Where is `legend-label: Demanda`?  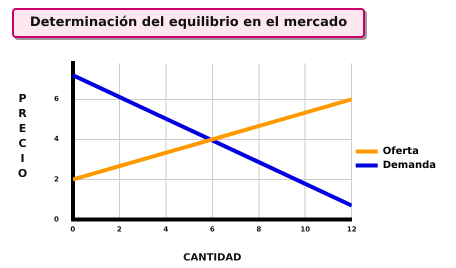 legend-label: Demanda is located at coordinates (409, 166).